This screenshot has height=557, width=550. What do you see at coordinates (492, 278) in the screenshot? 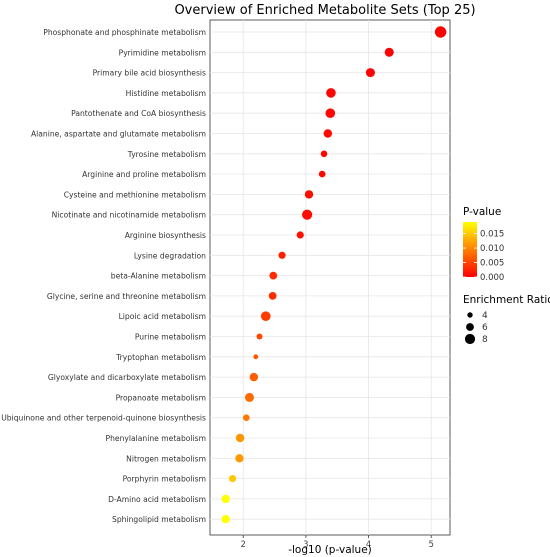
I see `colorbar-tick-label: 0.000` at bounding box center [492, 278].